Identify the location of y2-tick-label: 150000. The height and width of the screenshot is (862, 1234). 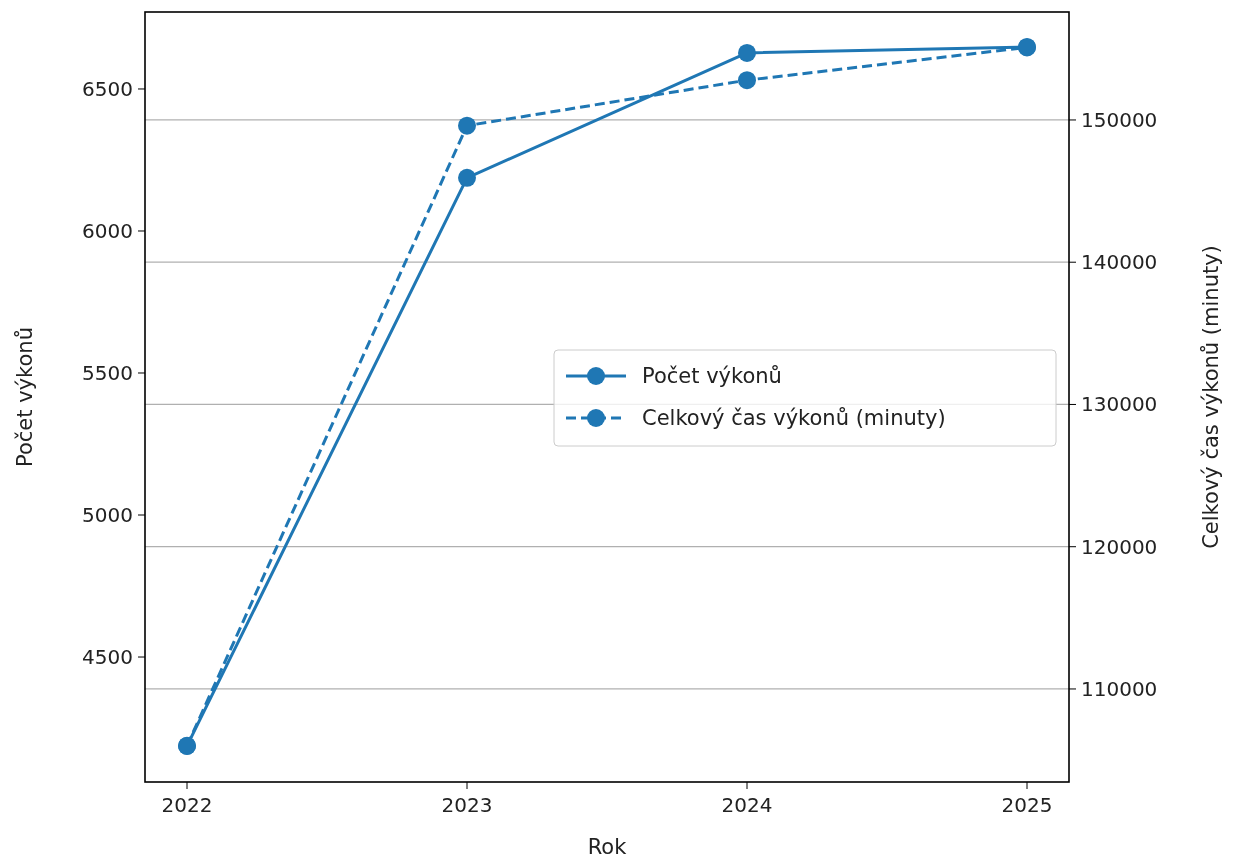
(1119, 119).